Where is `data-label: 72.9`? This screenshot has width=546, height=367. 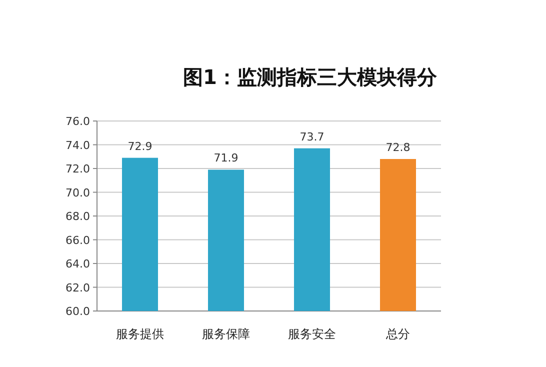
data-label: 72.9 is located at coordinates (140, 146).